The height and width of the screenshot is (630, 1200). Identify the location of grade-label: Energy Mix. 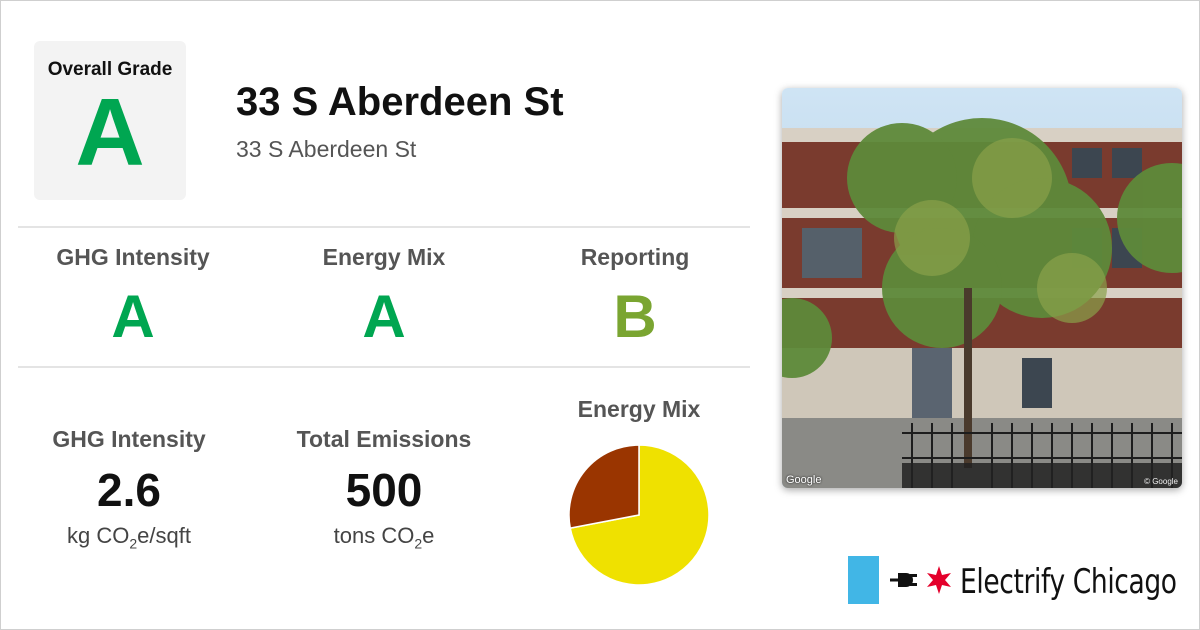
(384, 257).